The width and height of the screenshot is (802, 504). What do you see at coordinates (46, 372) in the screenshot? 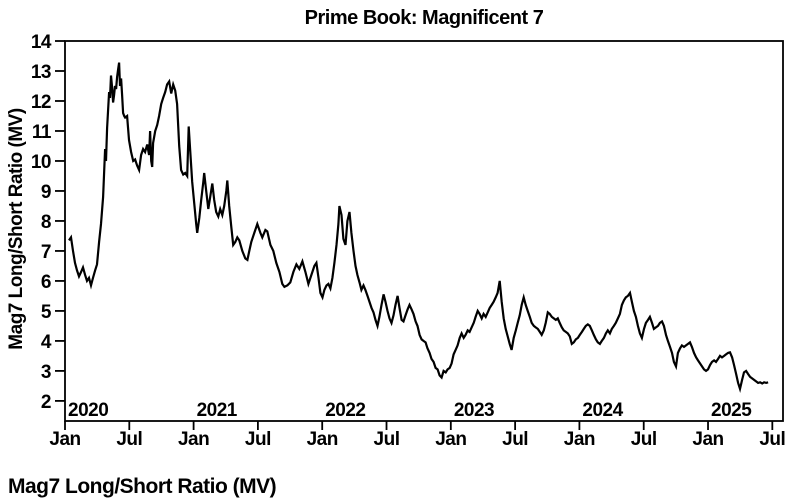
I see `y-tick-label: 3` at bounding box center [46, 372].